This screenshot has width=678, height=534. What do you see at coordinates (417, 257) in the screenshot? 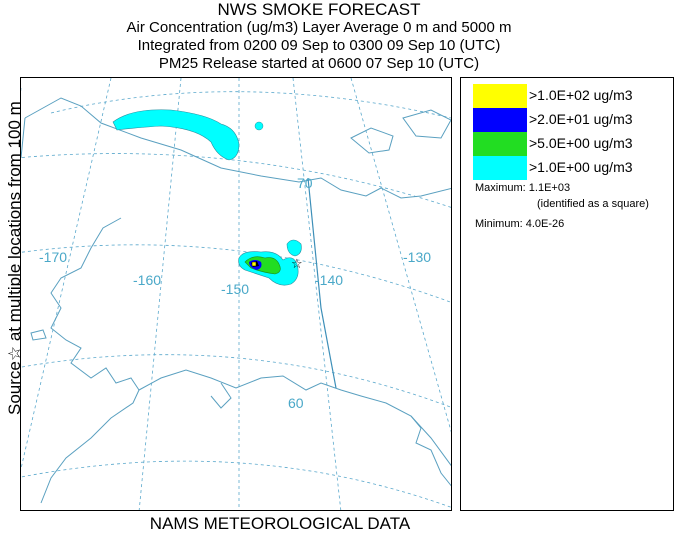
I see `lon-label--130: -130` at bounding box center [417, 257].